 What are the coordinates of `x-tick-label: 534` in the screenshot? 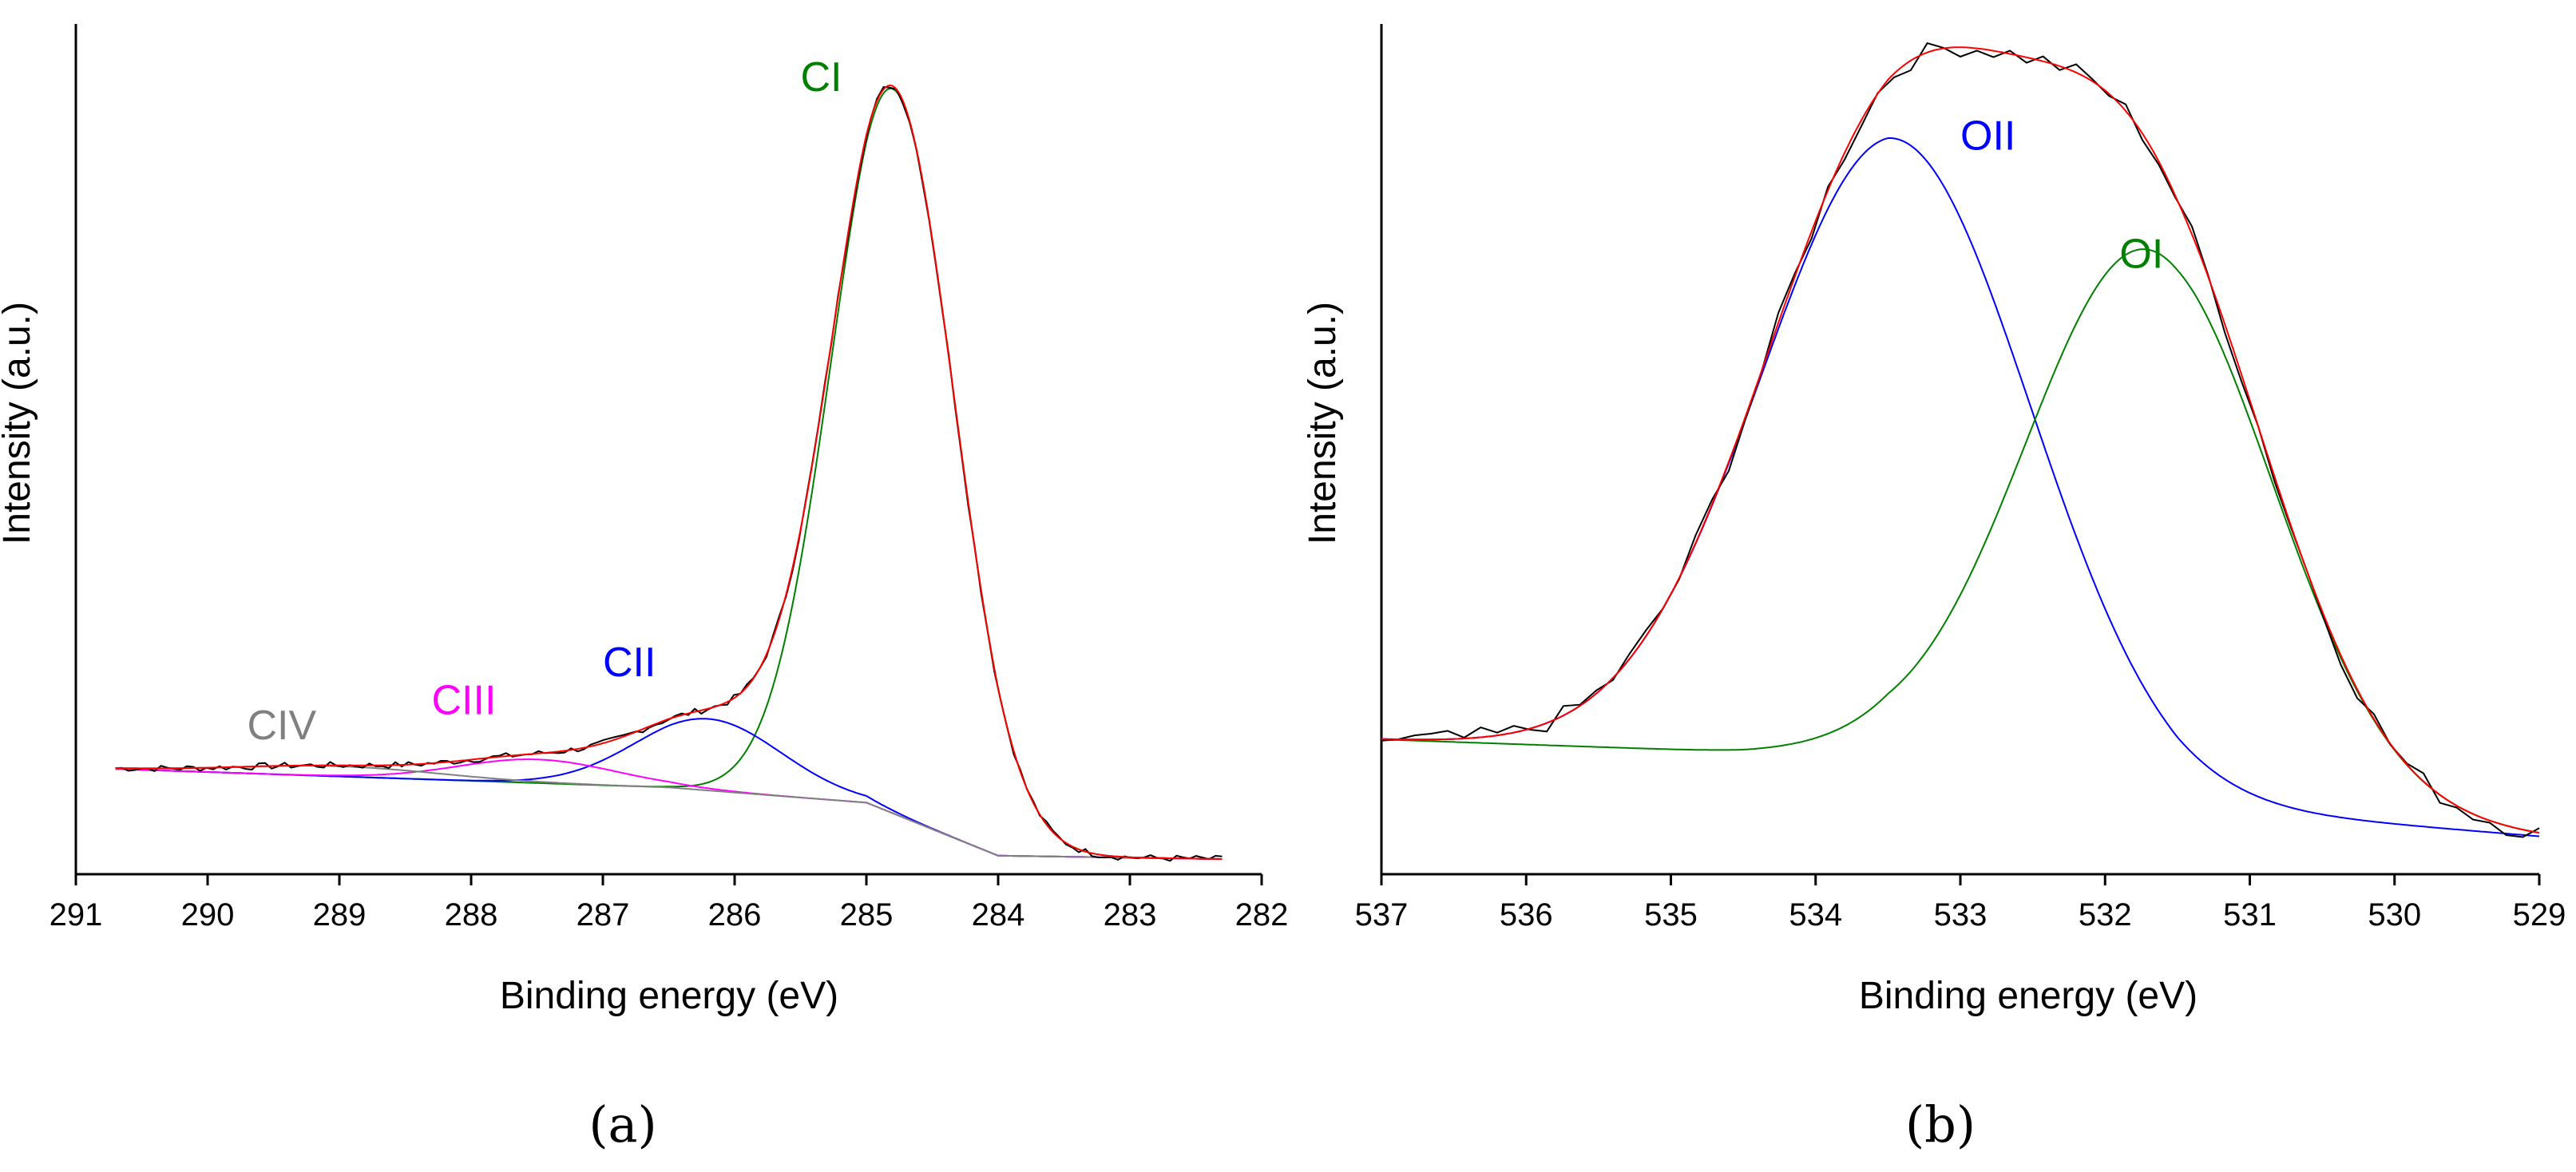 It's located at (1815, 915).